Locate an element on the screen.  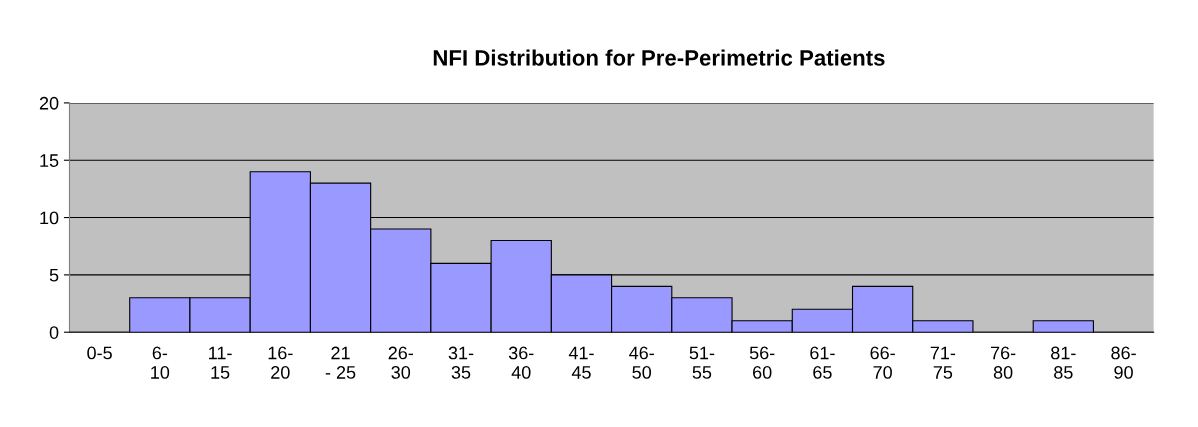
x-tick-label: 81- 85 is located at coordinates (1063, 362).